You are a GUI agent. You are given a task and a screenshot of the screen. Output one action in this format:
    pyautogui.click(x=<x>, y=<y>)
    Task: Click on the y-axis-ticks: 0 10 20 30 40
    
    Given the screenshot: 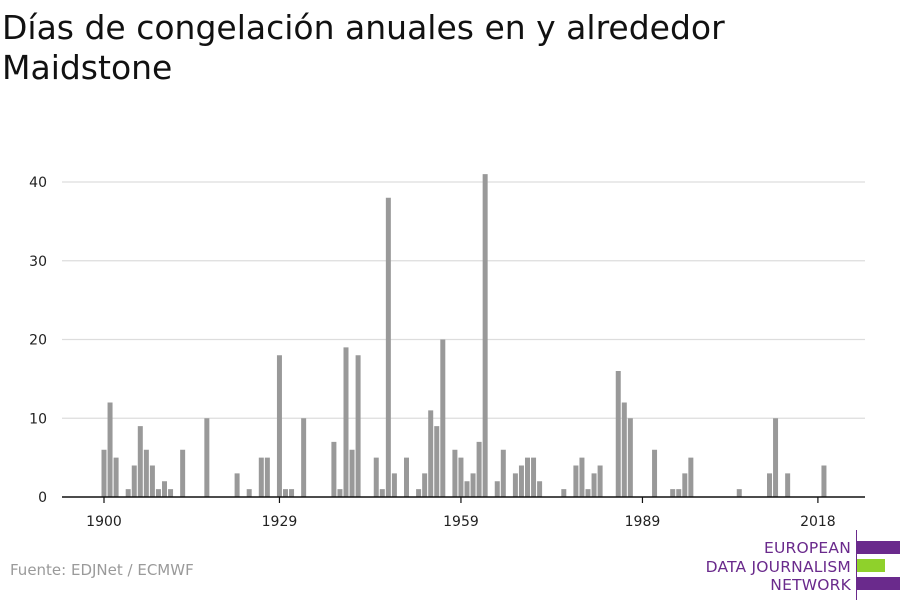 What is the action you would take?
    pyautogui.click(x=38, y=340)
    